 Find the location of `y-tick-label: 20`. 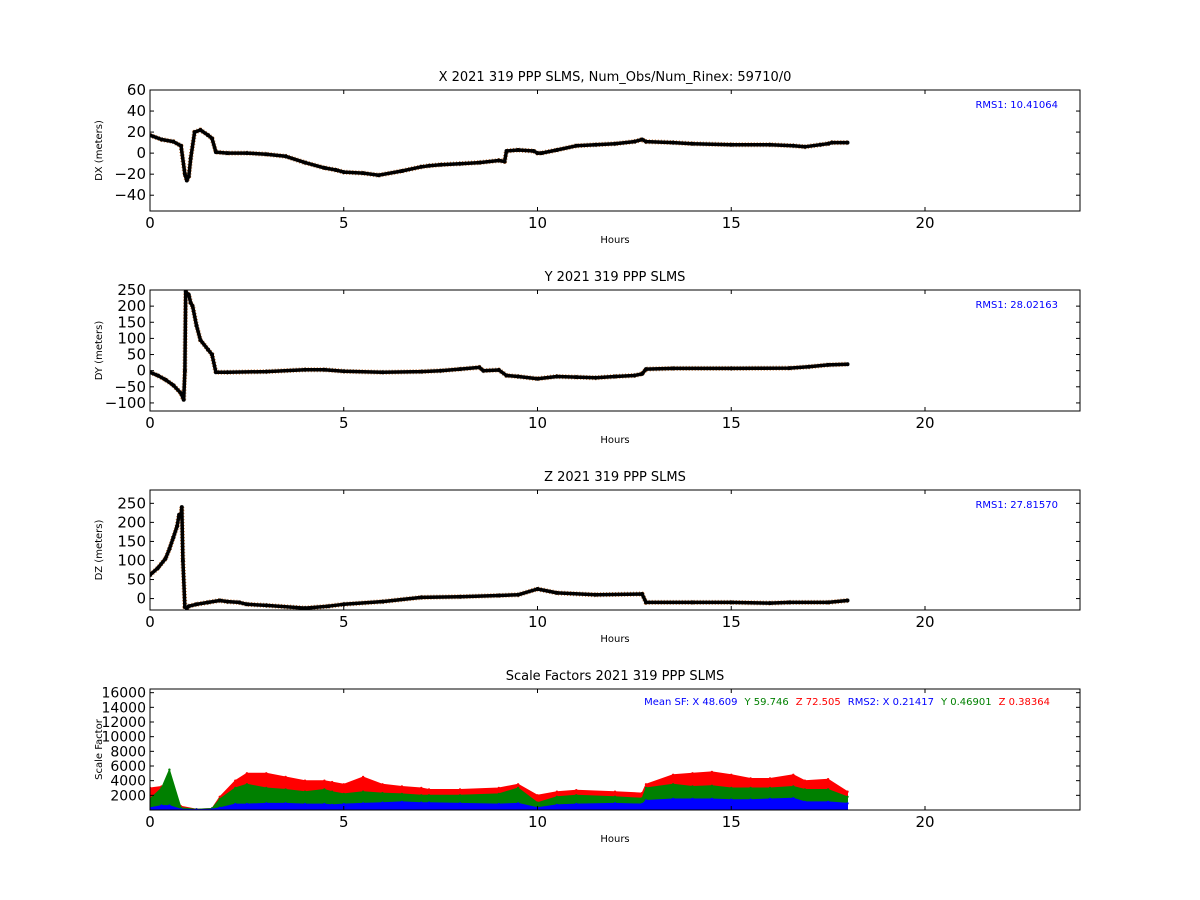

y-tick-label: 20 is located at coordinates (136, 132).